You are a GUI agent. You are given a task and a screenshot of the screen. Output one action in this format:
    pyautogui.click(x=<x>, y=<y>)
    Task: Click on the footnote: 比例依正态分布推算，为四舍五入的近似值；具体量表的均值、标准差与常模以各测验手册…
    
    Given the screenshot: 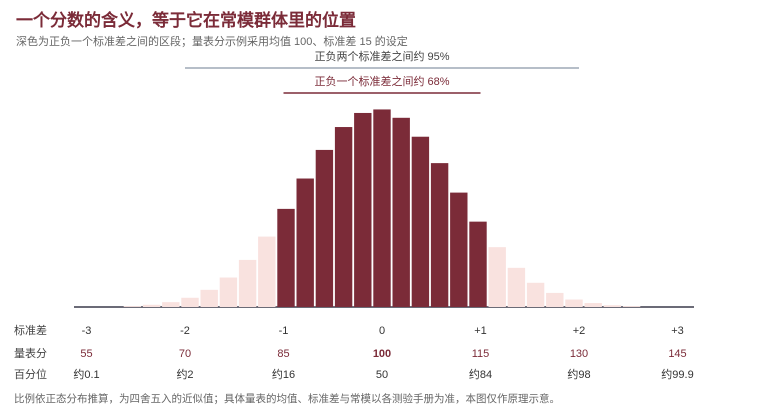 What is the action you would take?
    pyautogui.click(x=287, y=399)
    